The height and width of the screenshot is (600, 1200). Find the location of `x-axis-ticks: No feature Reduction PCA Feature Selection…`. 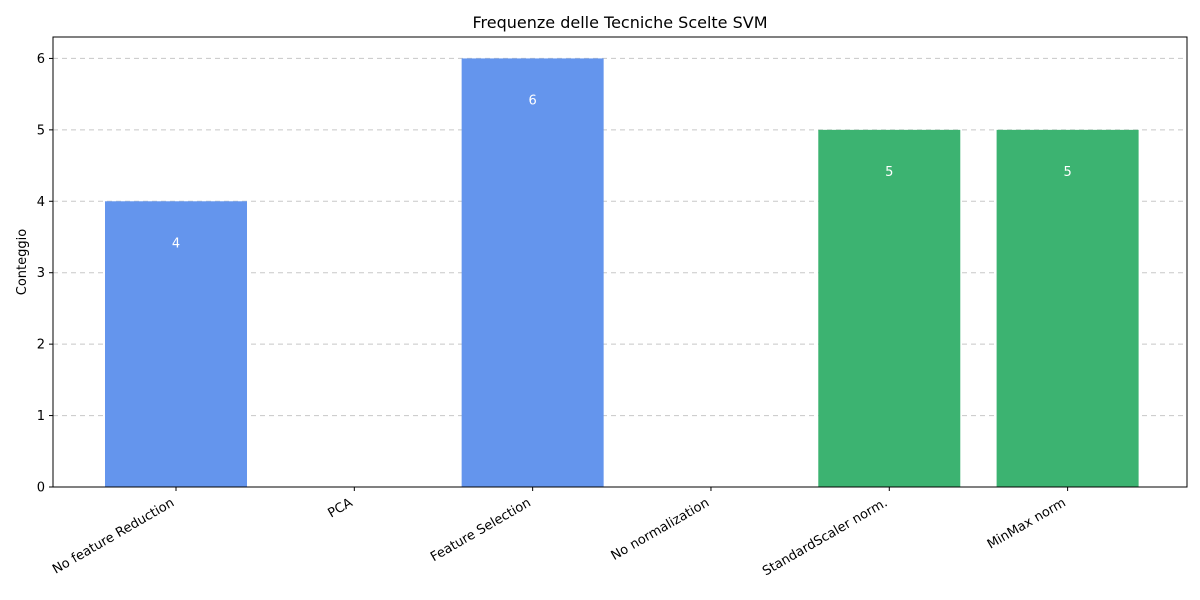

x-axis-ticks: No feature Reduction PCA Feature Selection… is located at coordinates (559, 533).